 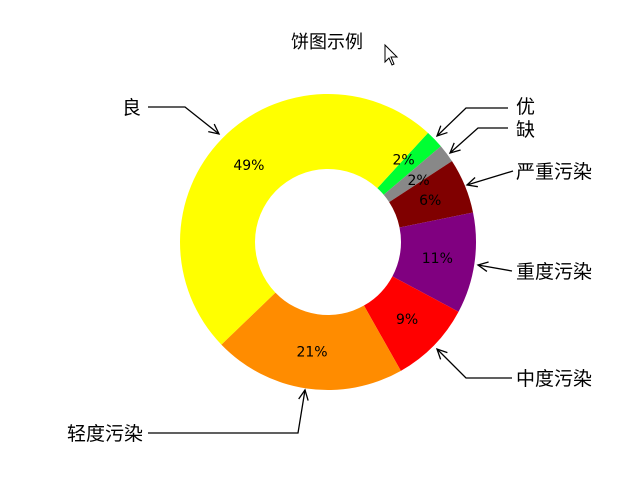 What do you see at coordinates (248, 166) in the screenshot?
I see `slice-value-label: 49%` at bounding box center [248, 166].